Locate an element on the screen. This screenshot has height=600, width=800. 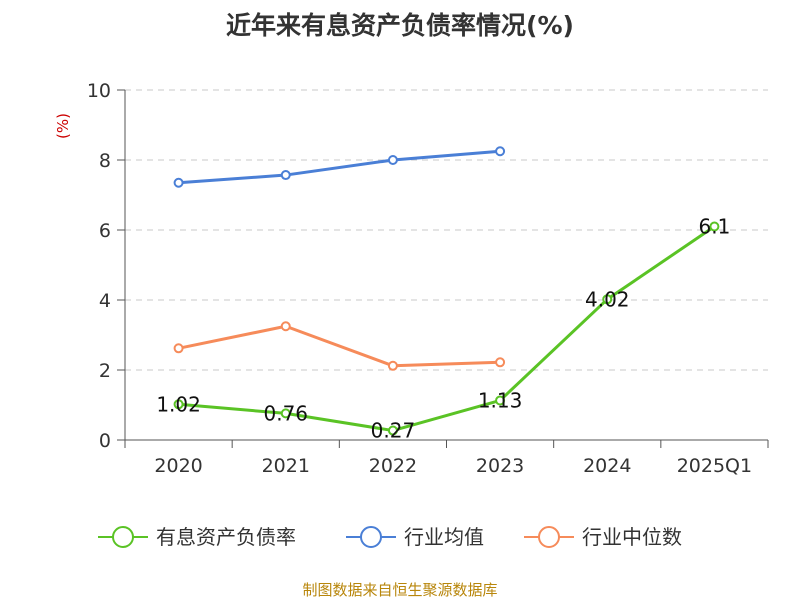
legend: 有息资产负债率 行业均值 行业中位数 is located at coordinates (390, 537).